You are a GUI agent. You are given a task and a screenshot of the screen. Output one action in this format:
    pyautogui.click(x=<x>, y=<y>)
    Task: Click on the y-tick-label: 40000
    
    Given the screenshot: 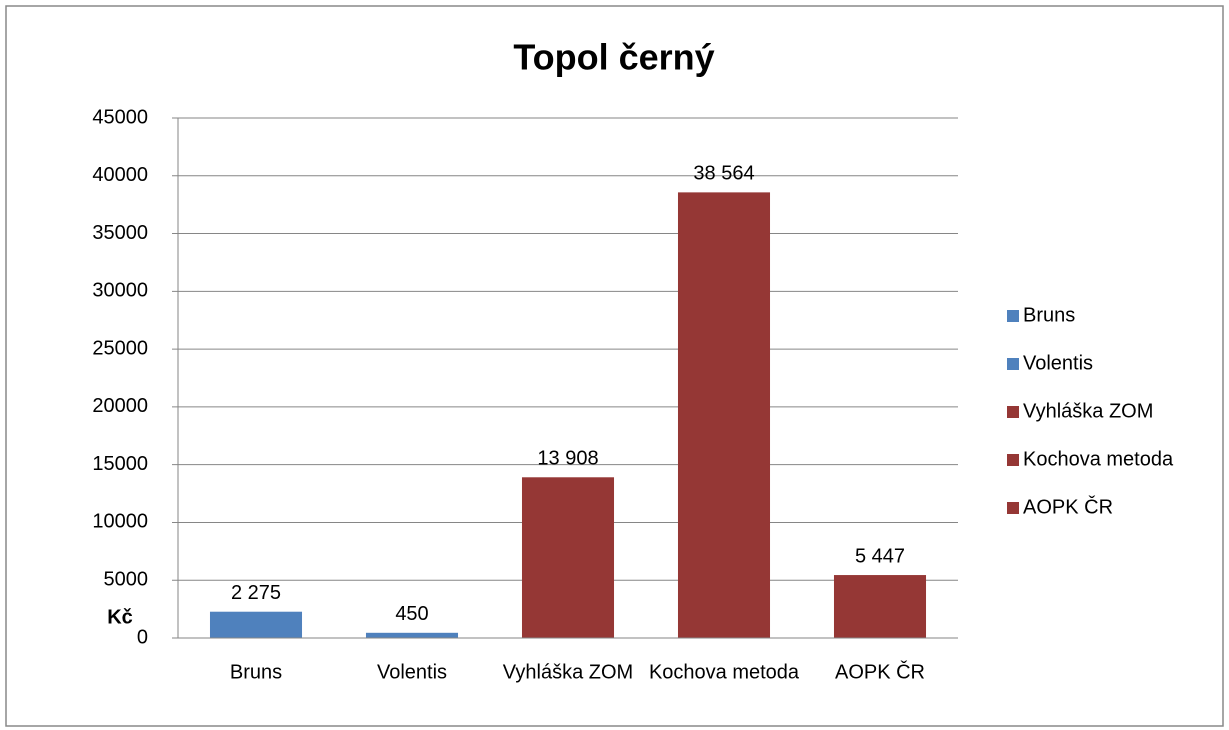 What is the action you would take?
    pyautogui.click(x=120, y=175)
    